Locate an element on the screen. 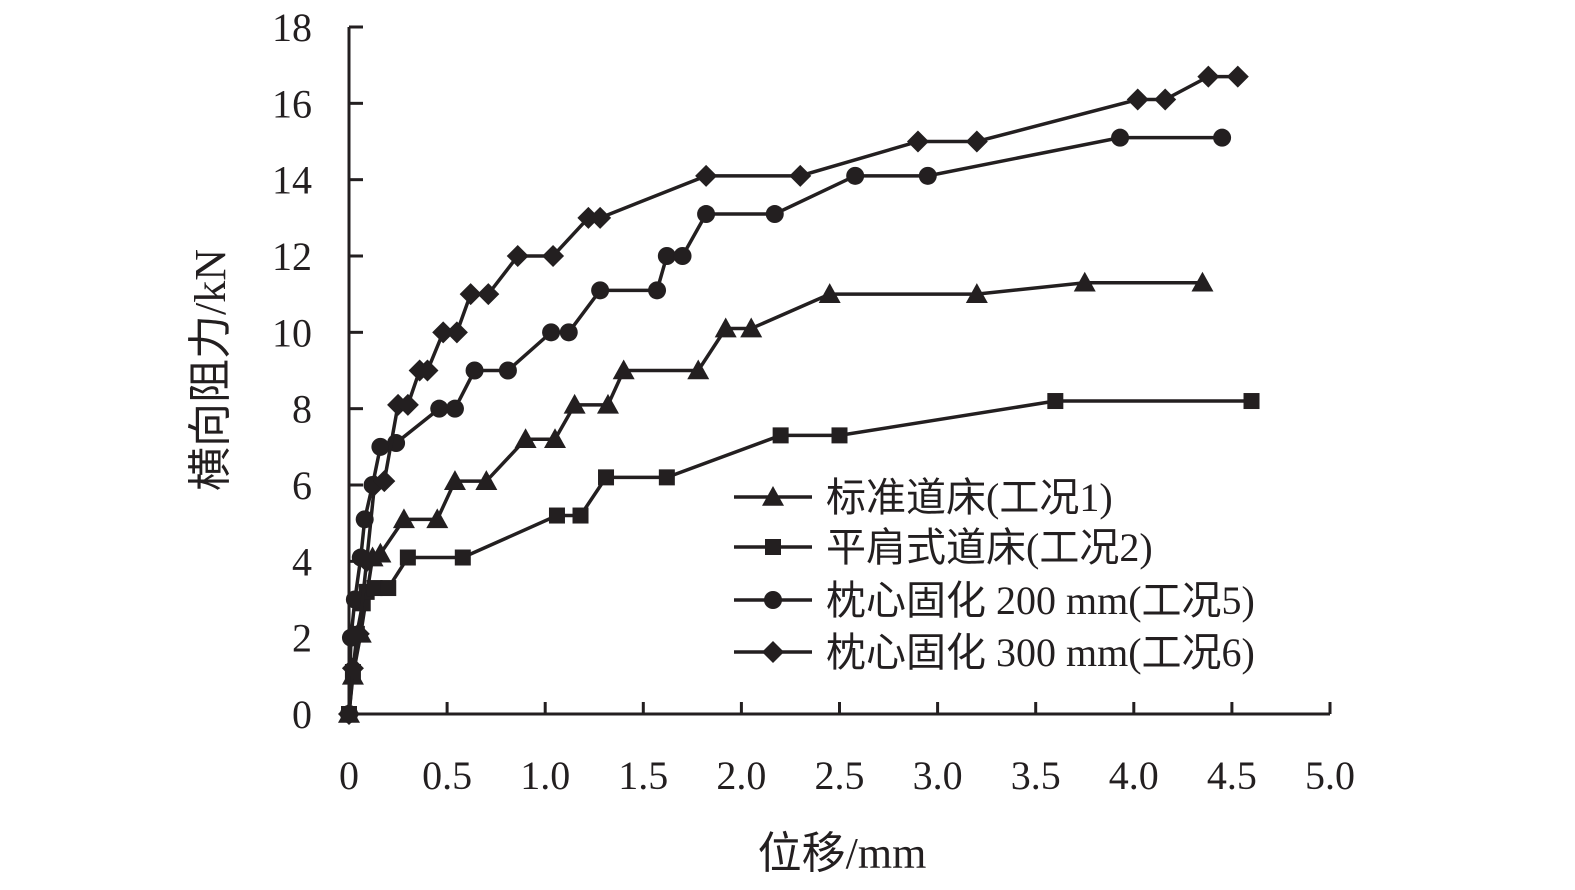 This screenshot has height=890, width=1575. y-tick-label: 8 is located at coordinates (302, 409).